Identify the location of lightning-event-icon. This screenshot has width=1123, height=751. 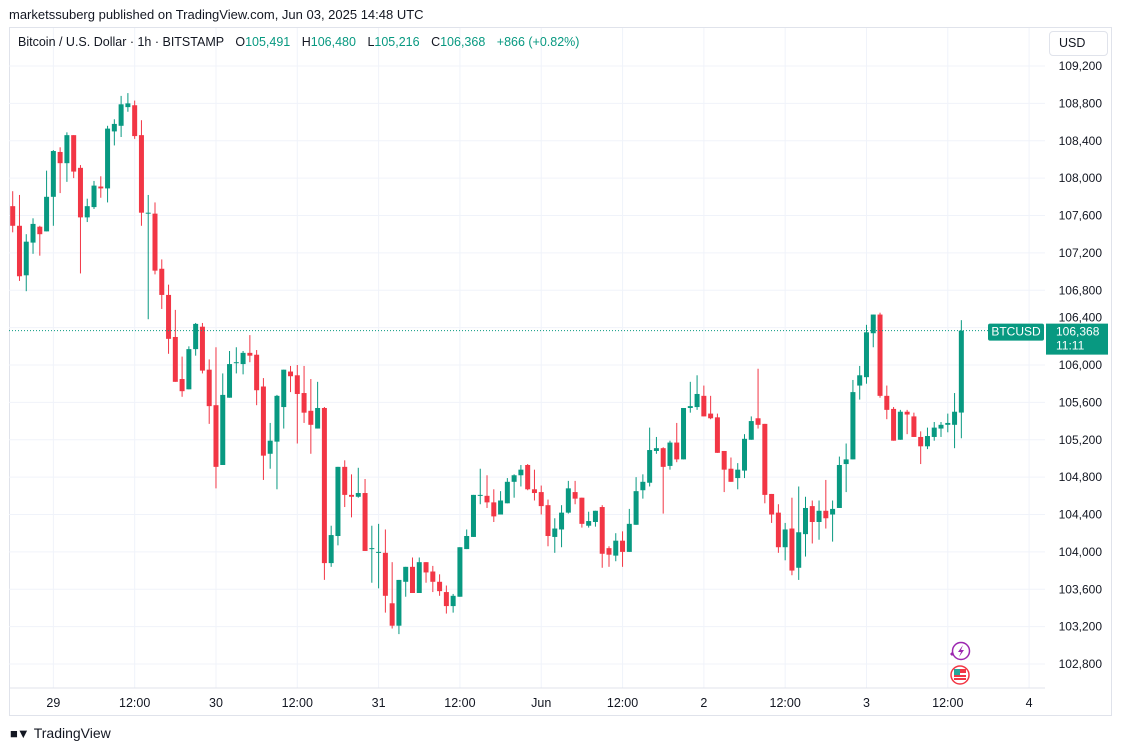
(960, 651).